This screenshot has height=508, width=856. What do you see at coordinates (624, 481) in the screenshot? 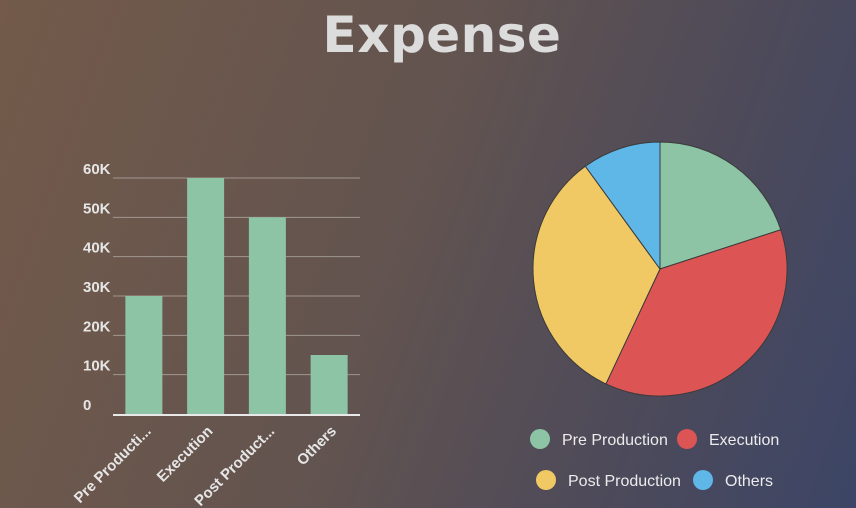
I see `legend-label: Post Production` at bounding box center [624, 481].